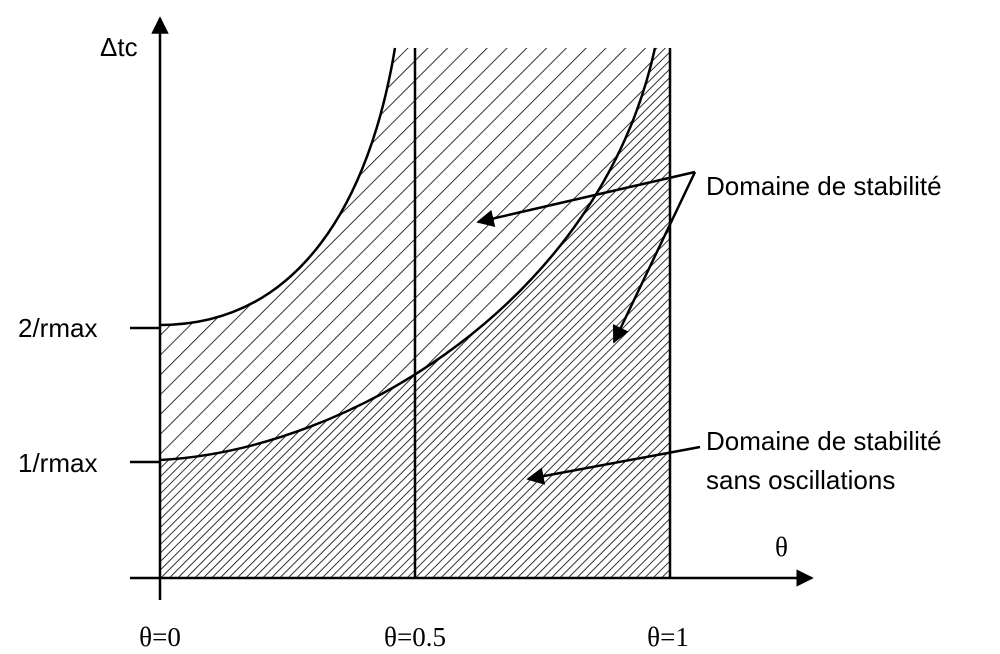 Image resolution: width=1000 pixels, height=654 pixels. Describe the element at coordinates (668, 637) in the screenshot. I see `x-tick-label: θ=1` at that location.